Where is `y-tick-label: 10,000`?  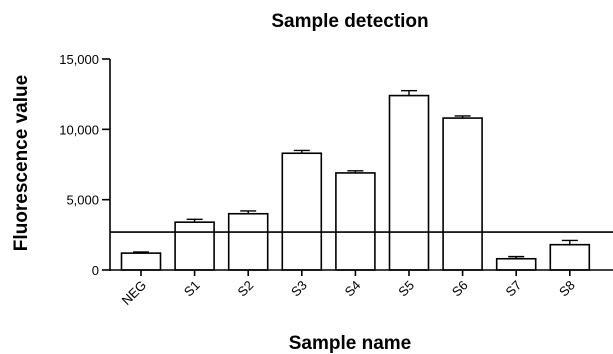
y-tick-label: 10,000 is located at coordinates (79, 129).